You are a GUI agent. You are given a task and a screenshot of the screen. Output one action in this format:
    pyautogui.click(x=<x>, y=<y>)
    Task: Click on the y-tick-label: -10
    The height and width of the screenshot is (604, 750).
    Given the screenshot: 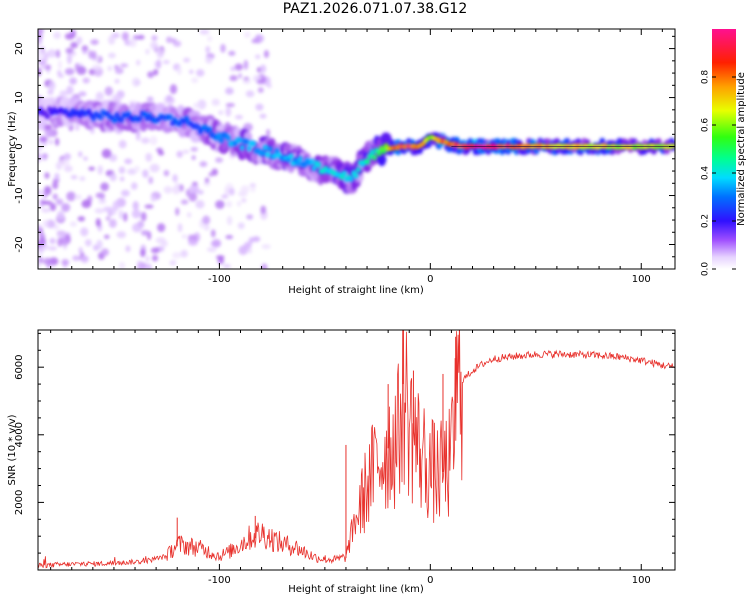 What is the action you would take?
    pyautogui.click(x=19, y=195)
    